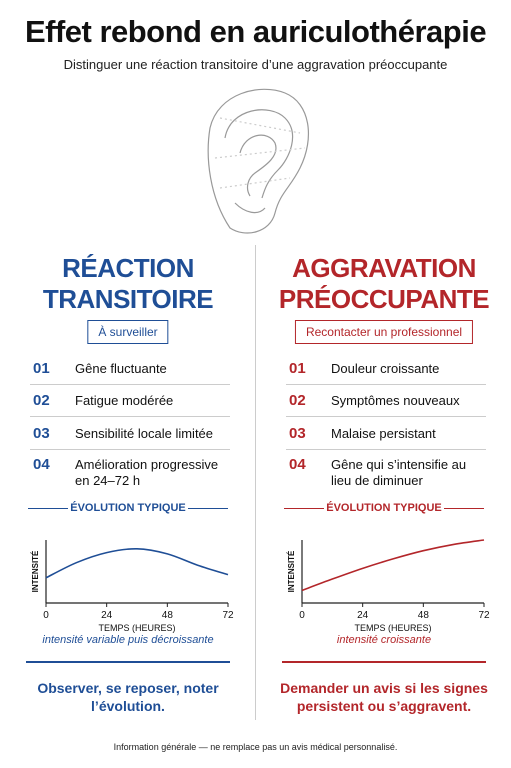 The image size is (511, 768). Describe the element at coordinates (255, 31) in the screenshot. I see `title: Effet rebond en auriculothérapie` at that location.